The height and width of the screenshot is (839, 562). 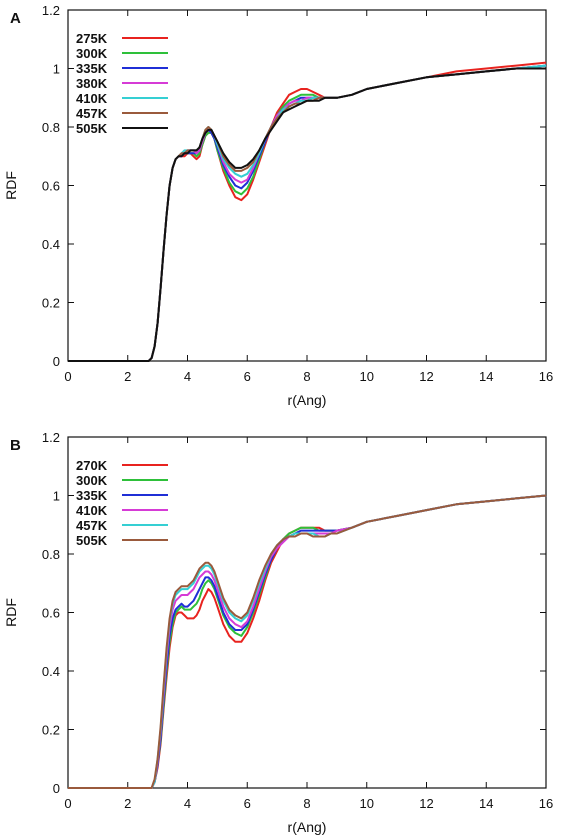 I want to click on panel-label: B, so click(x=15, y=445).